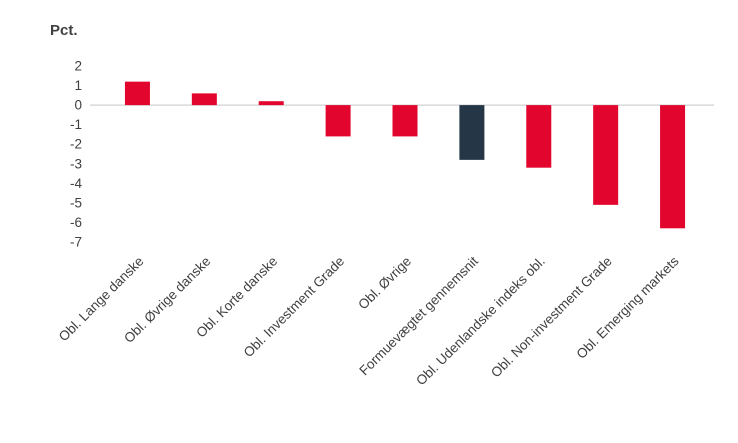 Image resolution: width=738 pixels, height=443 pixels. What do you see at coordinates (76, 242) in the screenshot?
I see `y-tick-label: -7` at bounding box center [76, 242].